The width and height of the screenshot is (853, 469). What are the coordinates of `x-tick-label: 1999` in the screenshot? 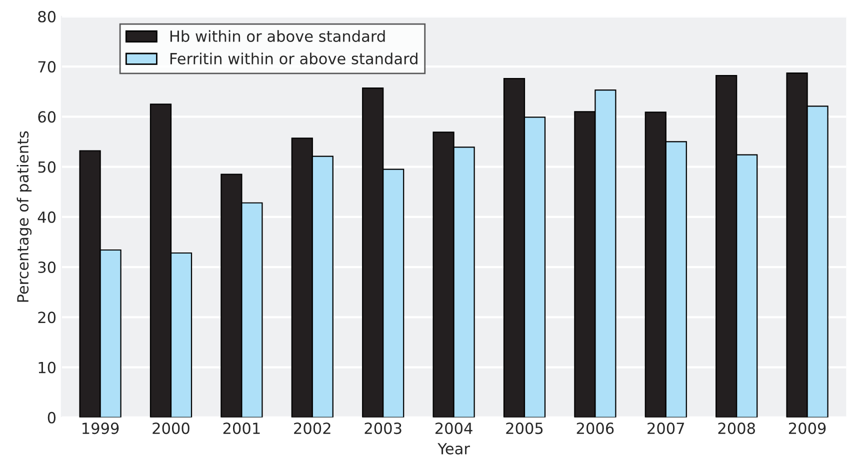 It's located at (100, 428).